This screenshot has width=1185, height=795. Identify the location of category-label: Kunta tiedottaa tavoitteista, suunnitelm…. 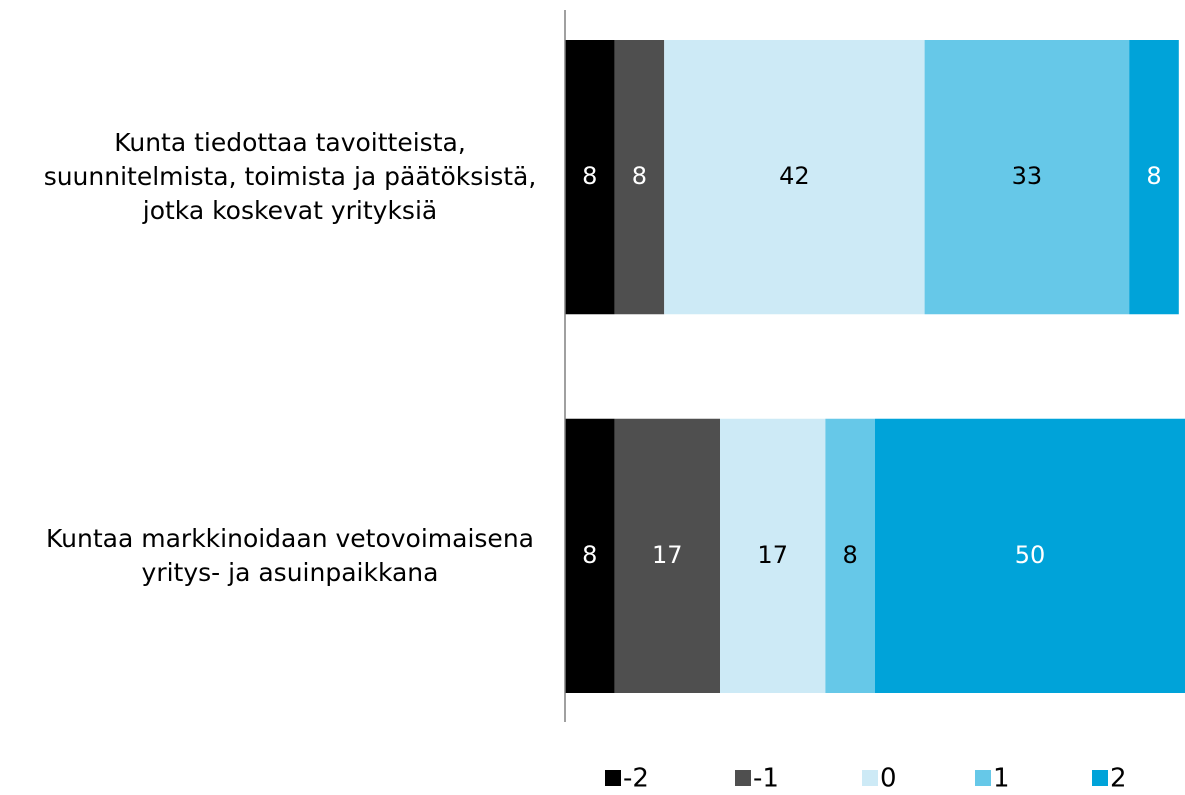
(290, 177).